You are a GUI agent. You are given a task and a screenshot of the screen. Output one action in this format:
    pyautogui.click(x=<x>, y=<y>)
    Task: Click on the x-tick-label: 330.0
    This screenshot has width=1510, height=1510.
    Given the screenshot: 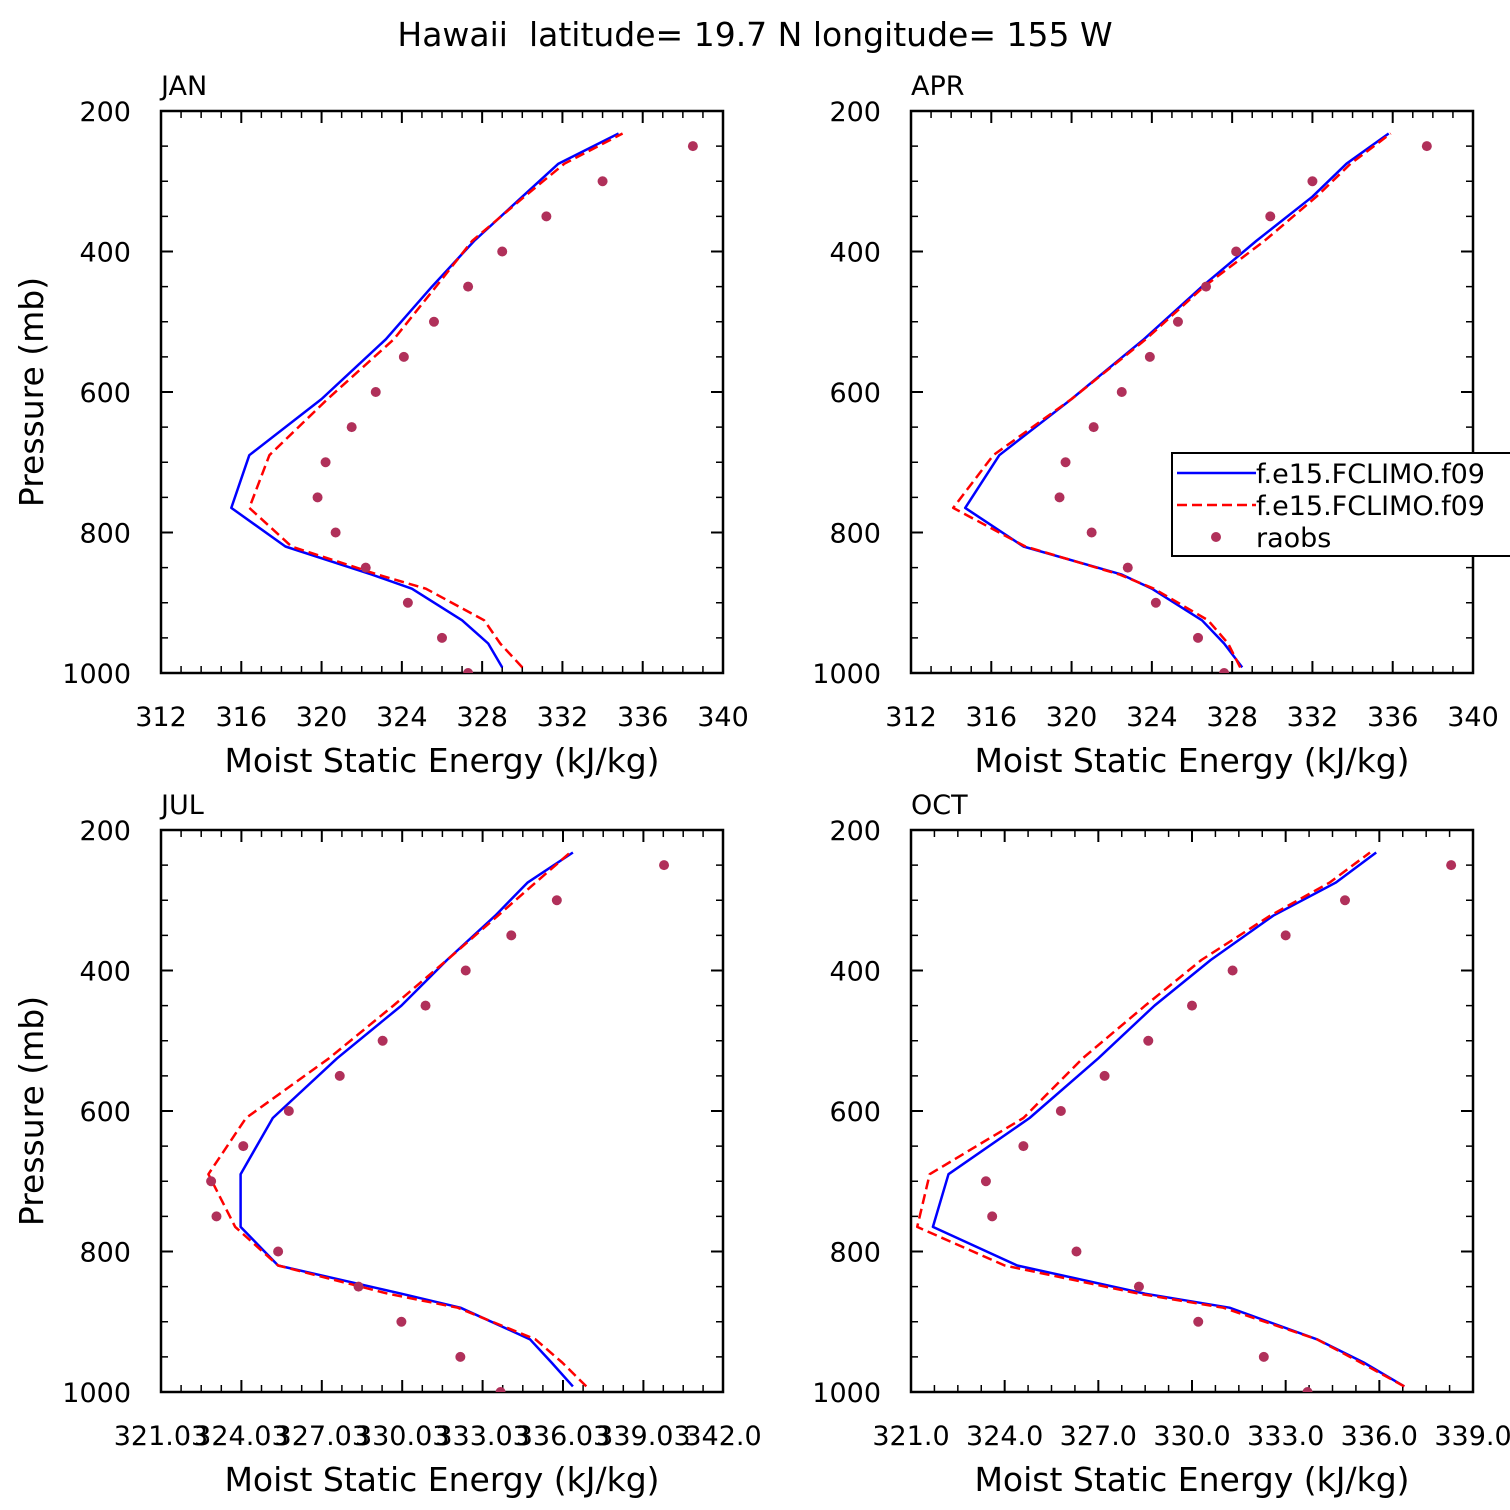 What is the action you would take?
    pyautogui.click(x=1191, y=1436)
    